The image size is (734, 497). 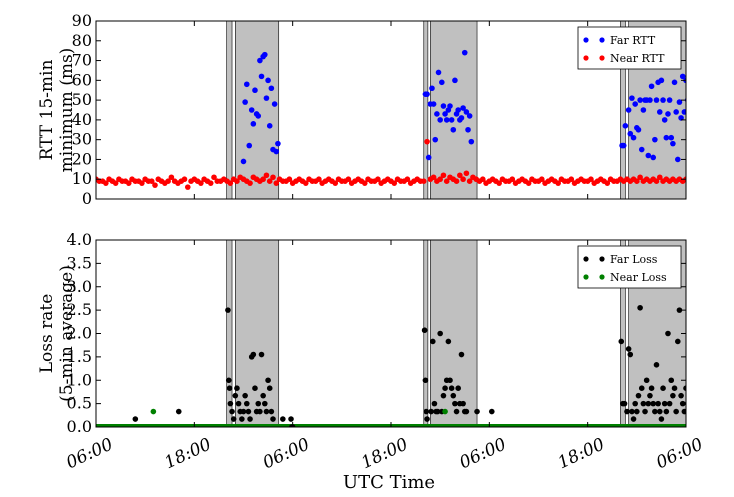 What do you see at coordinates (623, 333) in the screenshot?
I see `loss-shaded-interval` at bounding box center [623, 333].